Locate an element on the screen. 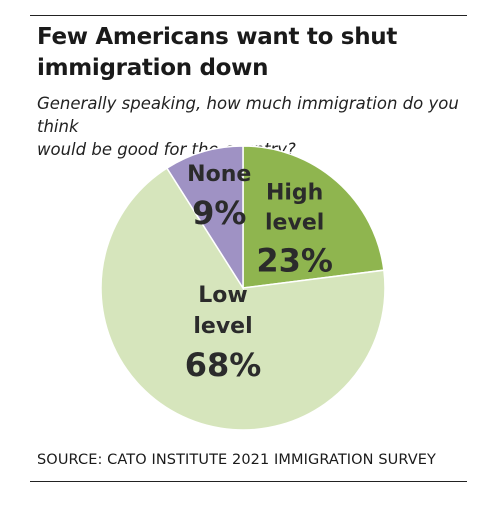 This screenshot has width=502, height=517. slice-label-high-level: High is located at coordinates (294, 192).